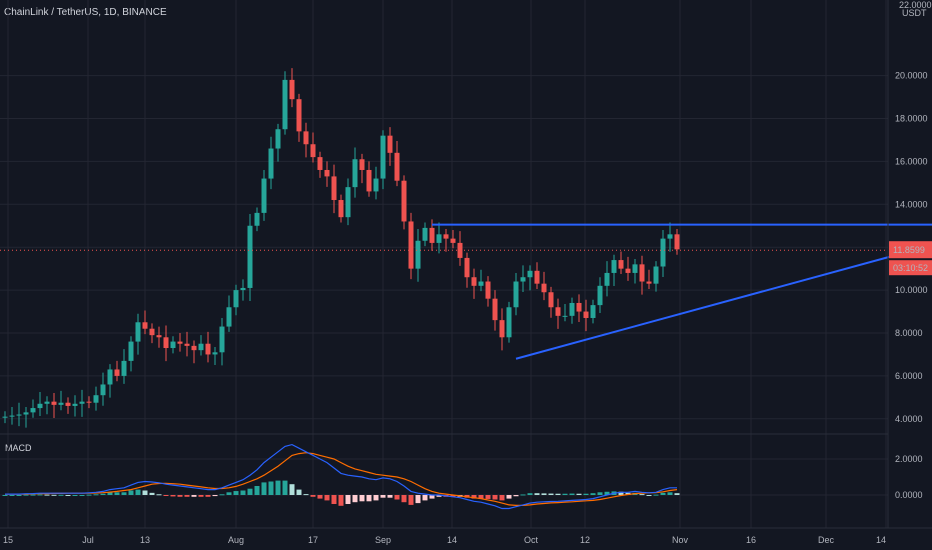 The width and height of the screenshot is (932, 550). Describe the element at coordinates (911, 161) in the screenshot. I see `price-label: 16.0000` at that location.